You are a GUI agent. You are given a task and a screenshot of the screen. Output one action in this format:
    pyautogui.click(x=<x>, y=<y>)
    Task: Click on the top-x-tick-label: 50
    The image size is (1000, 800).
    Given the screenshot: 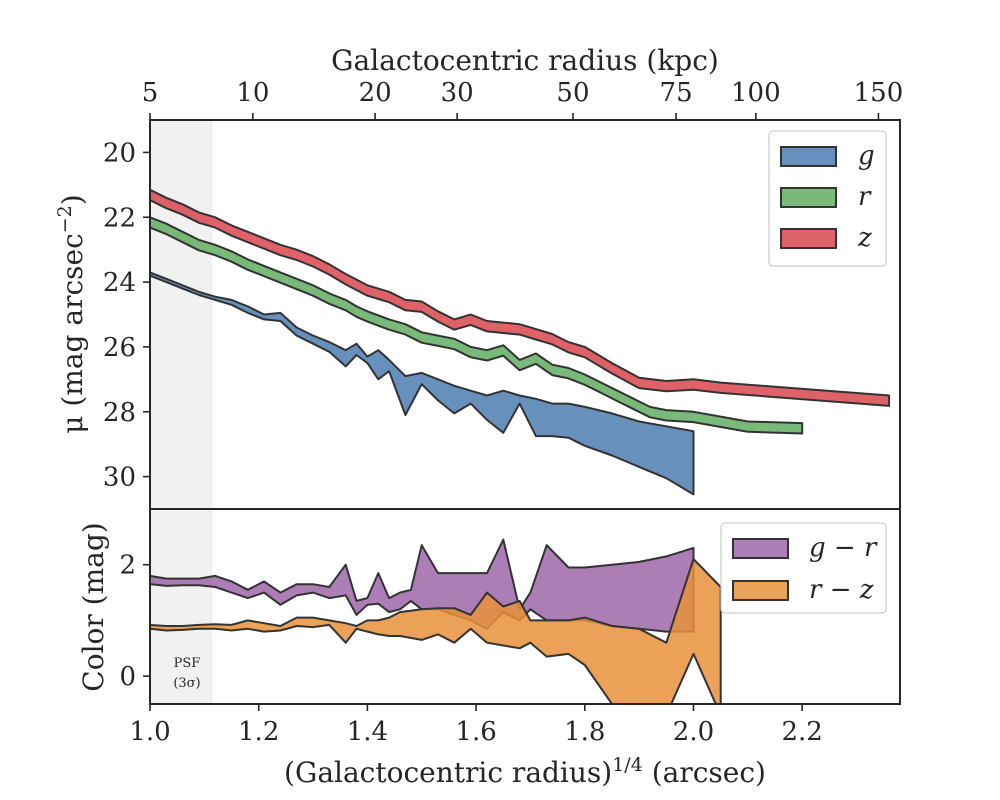 What is the action you would take?
    pyautogui.click(x=572, y=93)
    